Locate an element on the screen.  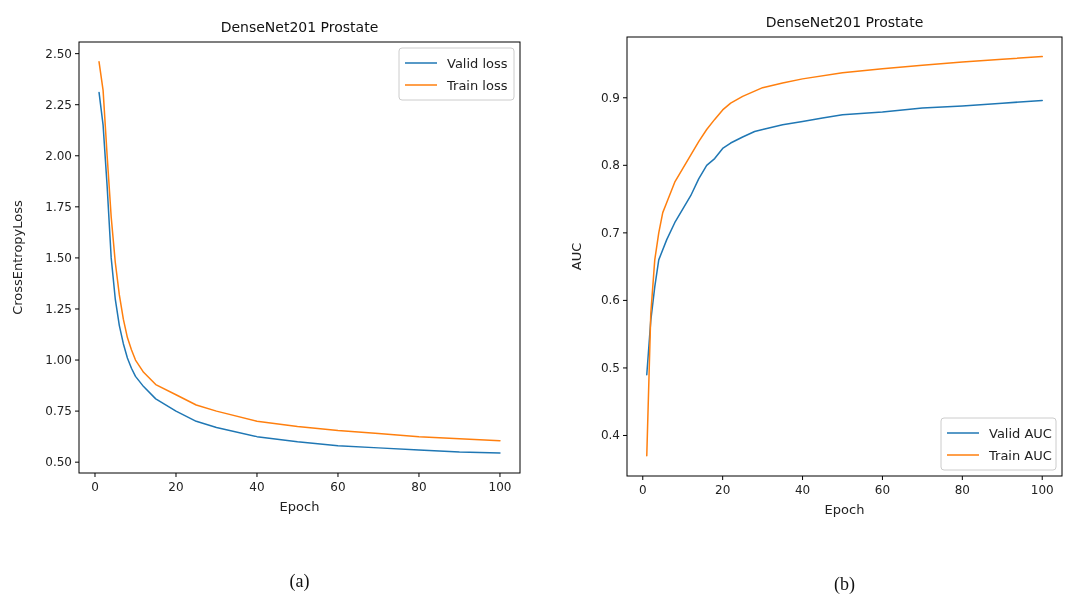
y-tick-label: 1.00 is located at coordinates (58, 360).